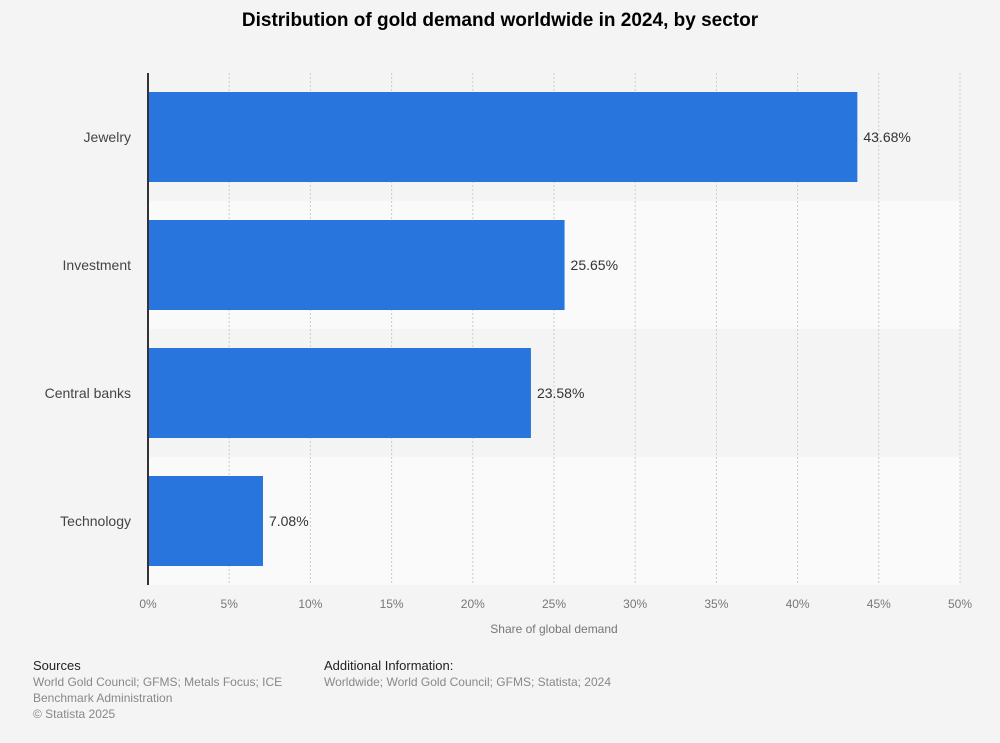 The height and width of the screenshot is (743, 1000). What do you see at coordinates (95, 521) in the screenshot?
I see `category-label: Technology` at bounding box center [95, 521].